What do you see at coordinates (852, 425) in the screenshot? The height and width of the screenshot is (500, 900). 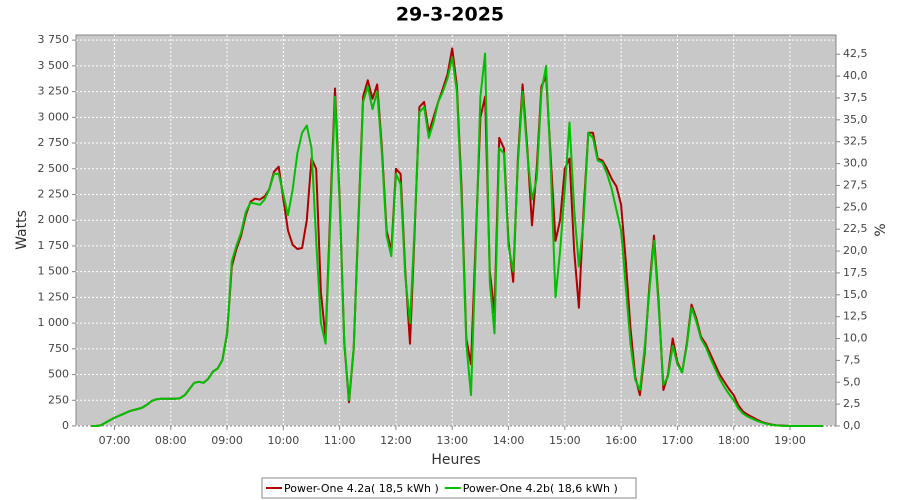 I see `y2-tick-label: 0,0` at bounding box center [852, 425].